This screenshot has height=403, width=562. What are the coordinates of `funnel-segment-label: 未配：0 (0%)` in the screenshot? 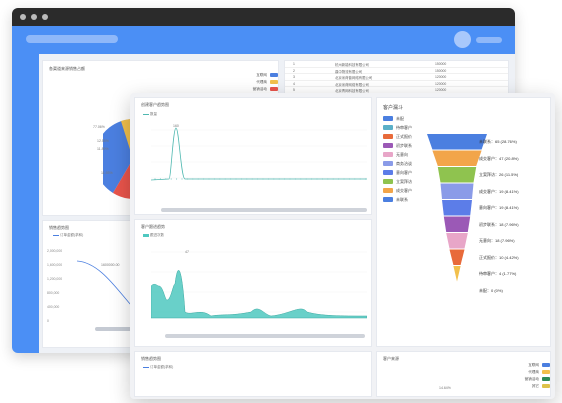 It's located at (491, 290).